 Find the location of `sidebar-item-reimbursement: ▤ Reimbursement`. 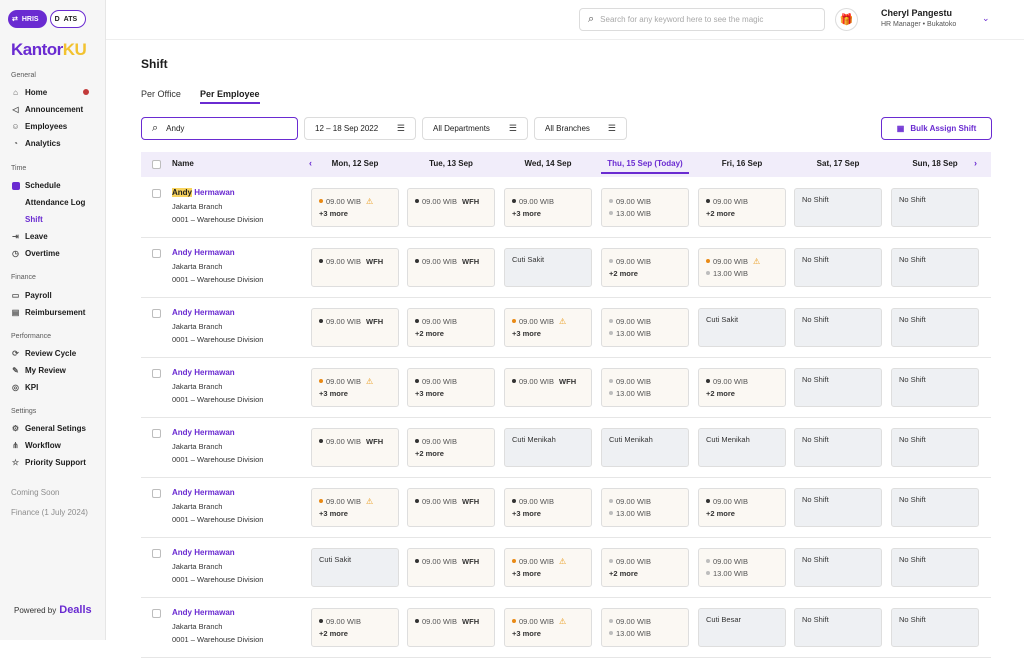

sidebar-item-reimbursement: ▤ Reimbursement is located at coordinates (48, 312).